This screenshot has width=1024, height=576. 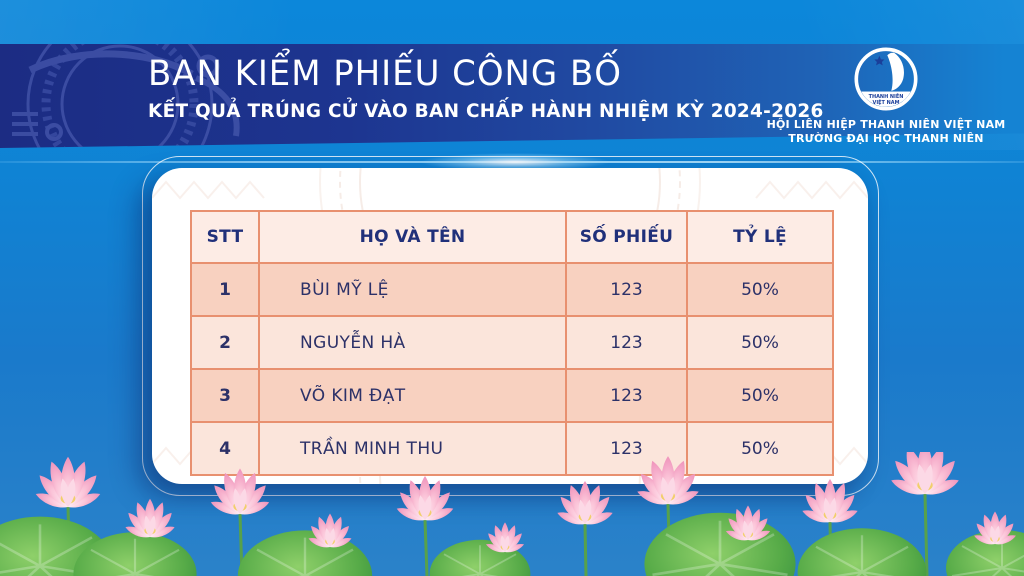 I want to click on name-cell: VÕ KIM ĐẠT, so click(x=412, y=395).